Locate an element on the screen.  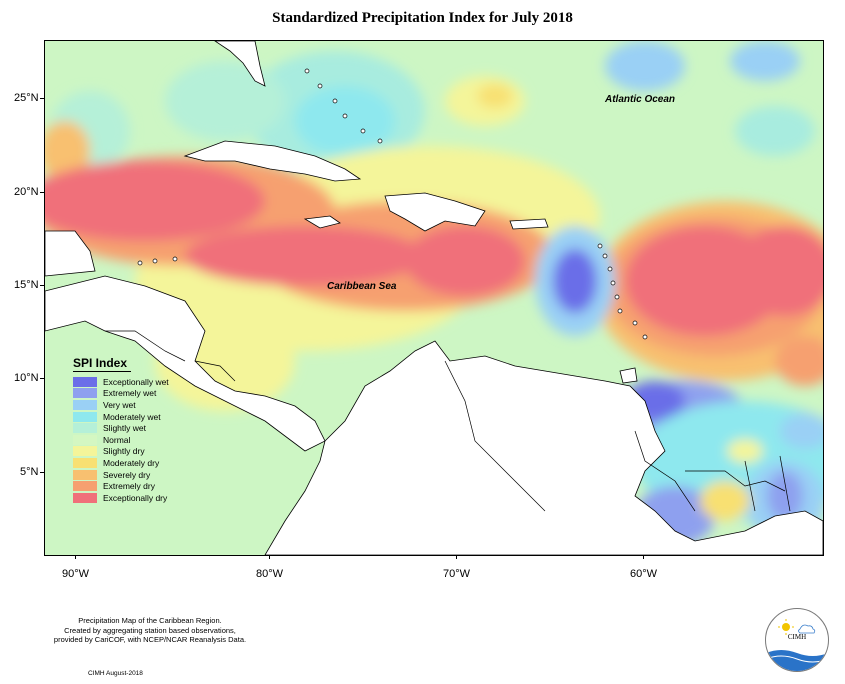
legend-item: Slightly wet is located at coordinates (143, 428).